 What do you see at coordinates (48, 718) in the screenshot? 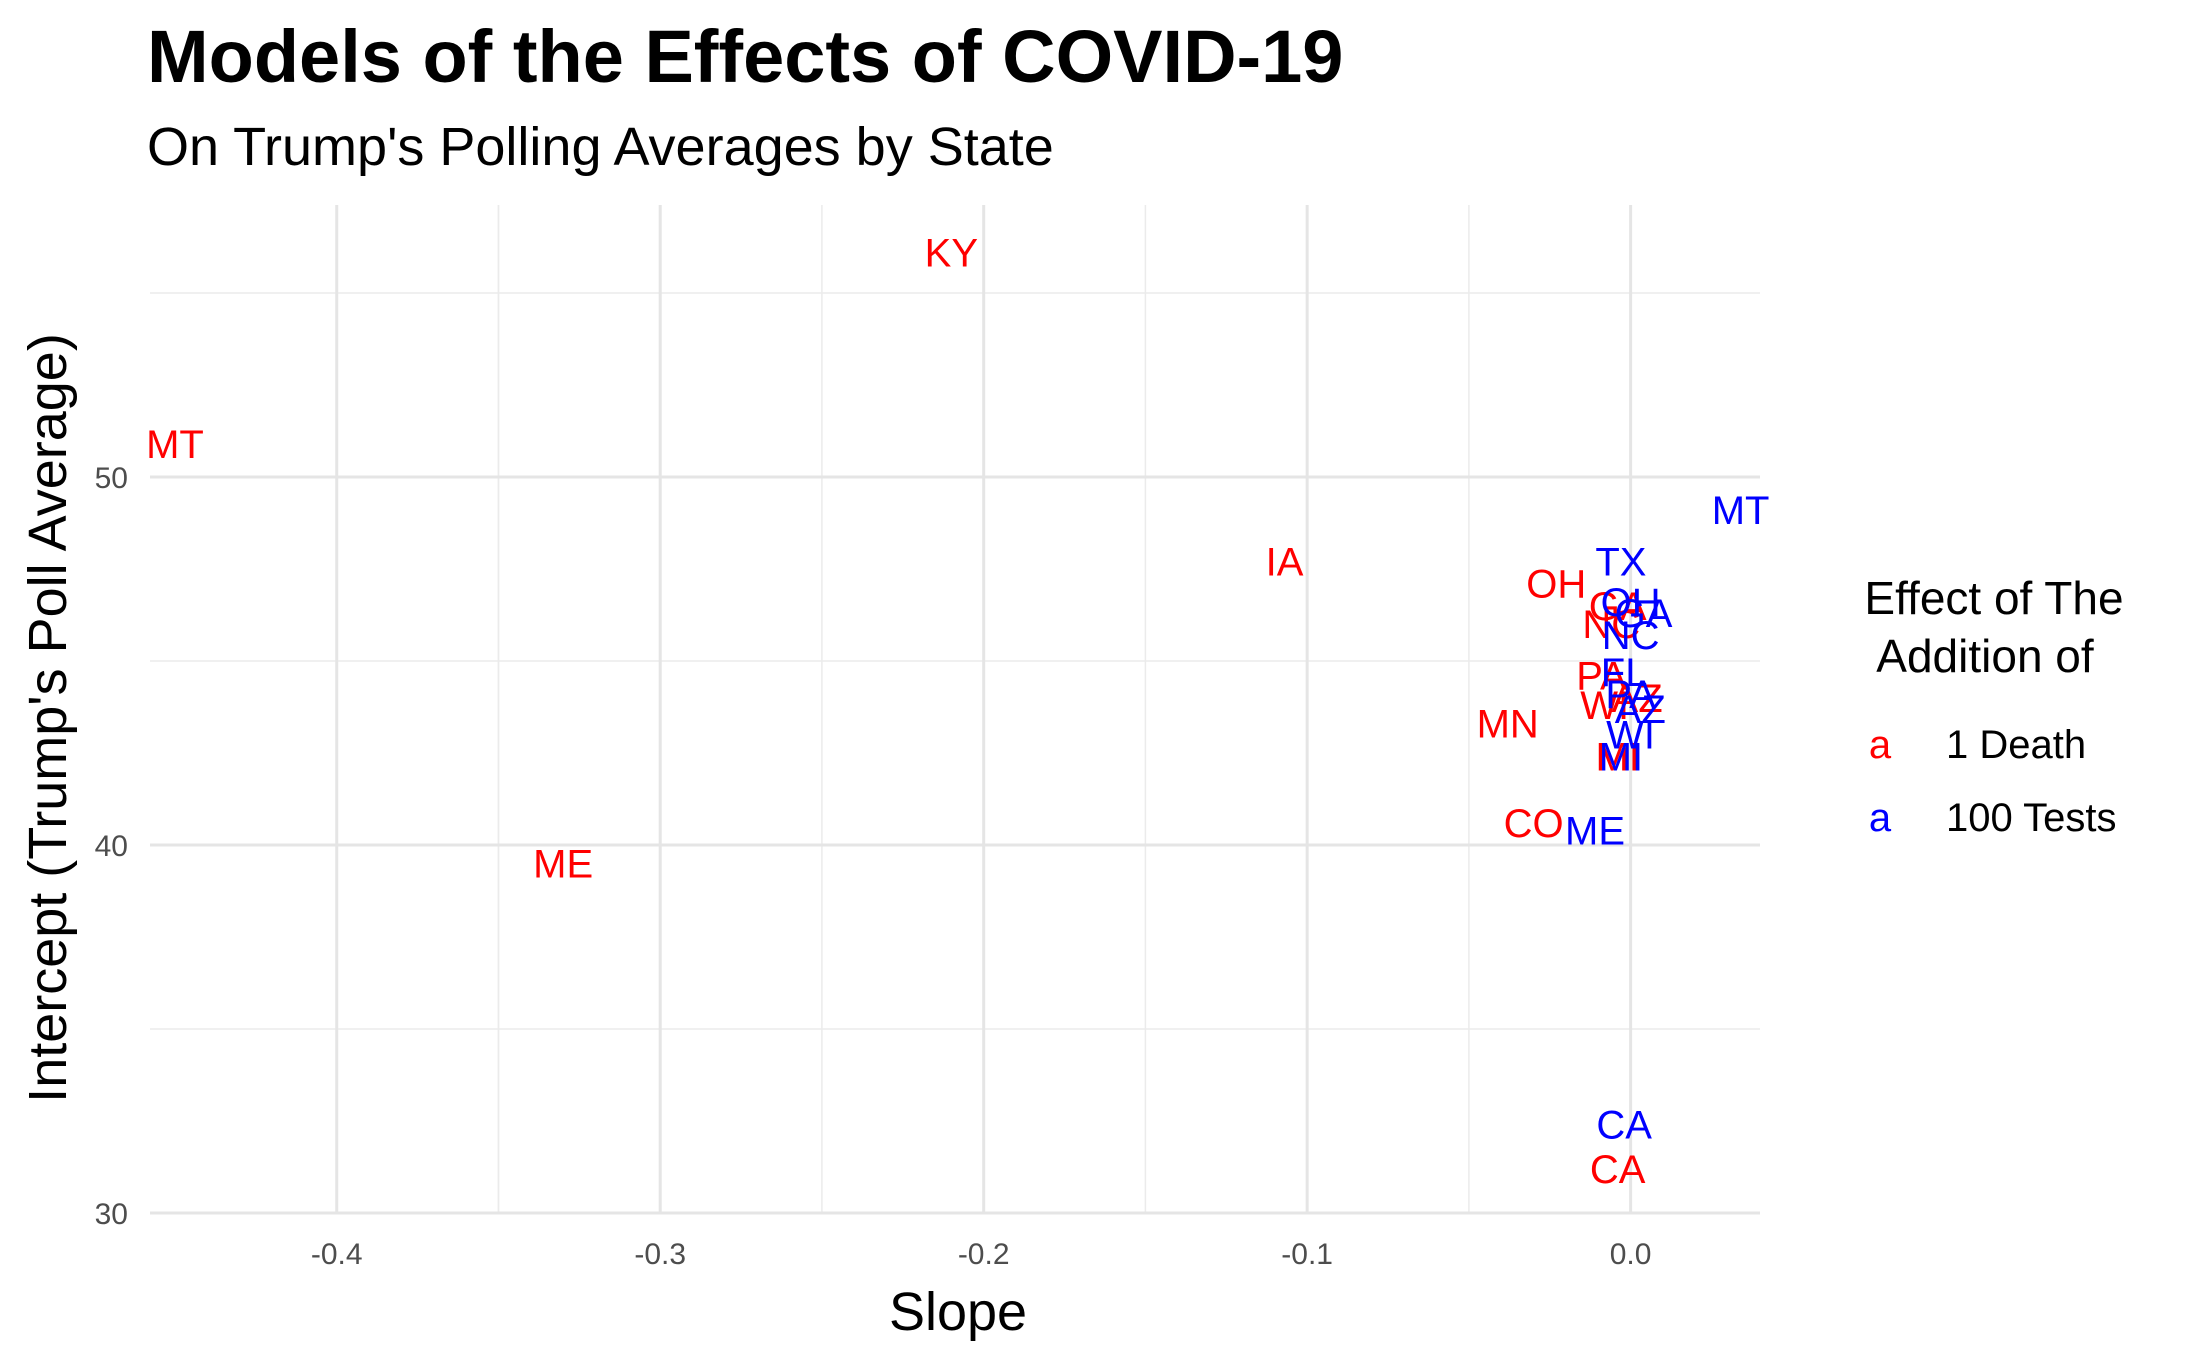
I see `y-axis-title: Intercept (Trump's Poll Average)` at bounding box center [48, 718].